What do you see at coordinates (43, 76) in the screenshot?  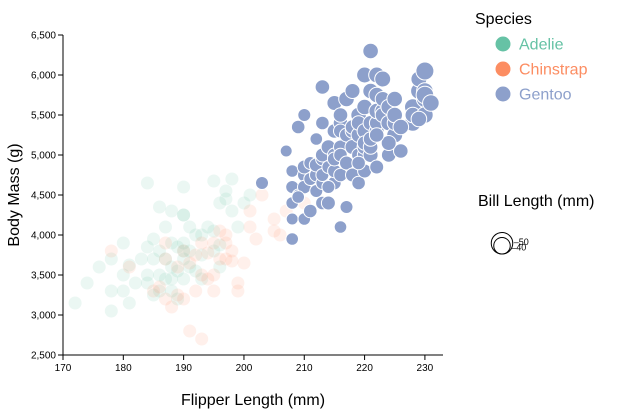 I see `y-tick-label: 6,000` at bounding box center [43, 76].